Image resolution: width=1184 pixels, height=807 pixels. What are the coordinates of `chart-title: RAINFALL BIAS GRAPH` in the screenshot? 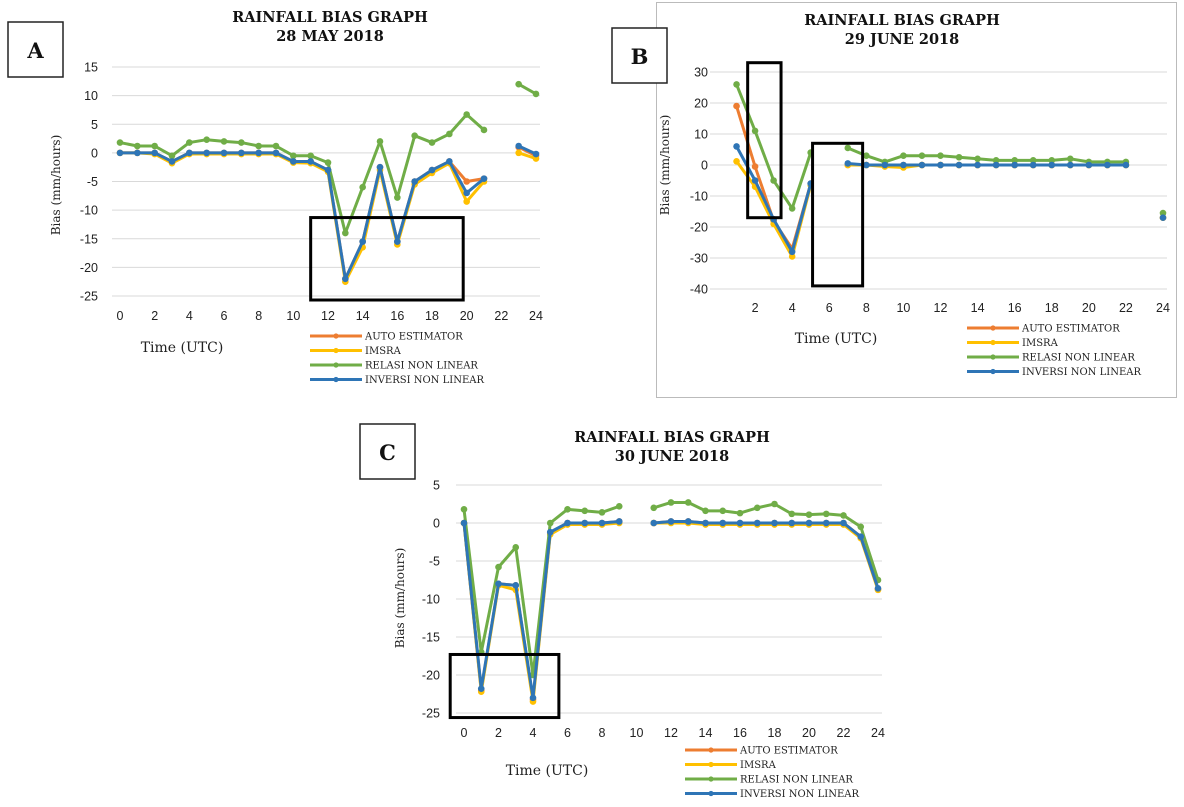 It's located at (330, 17).